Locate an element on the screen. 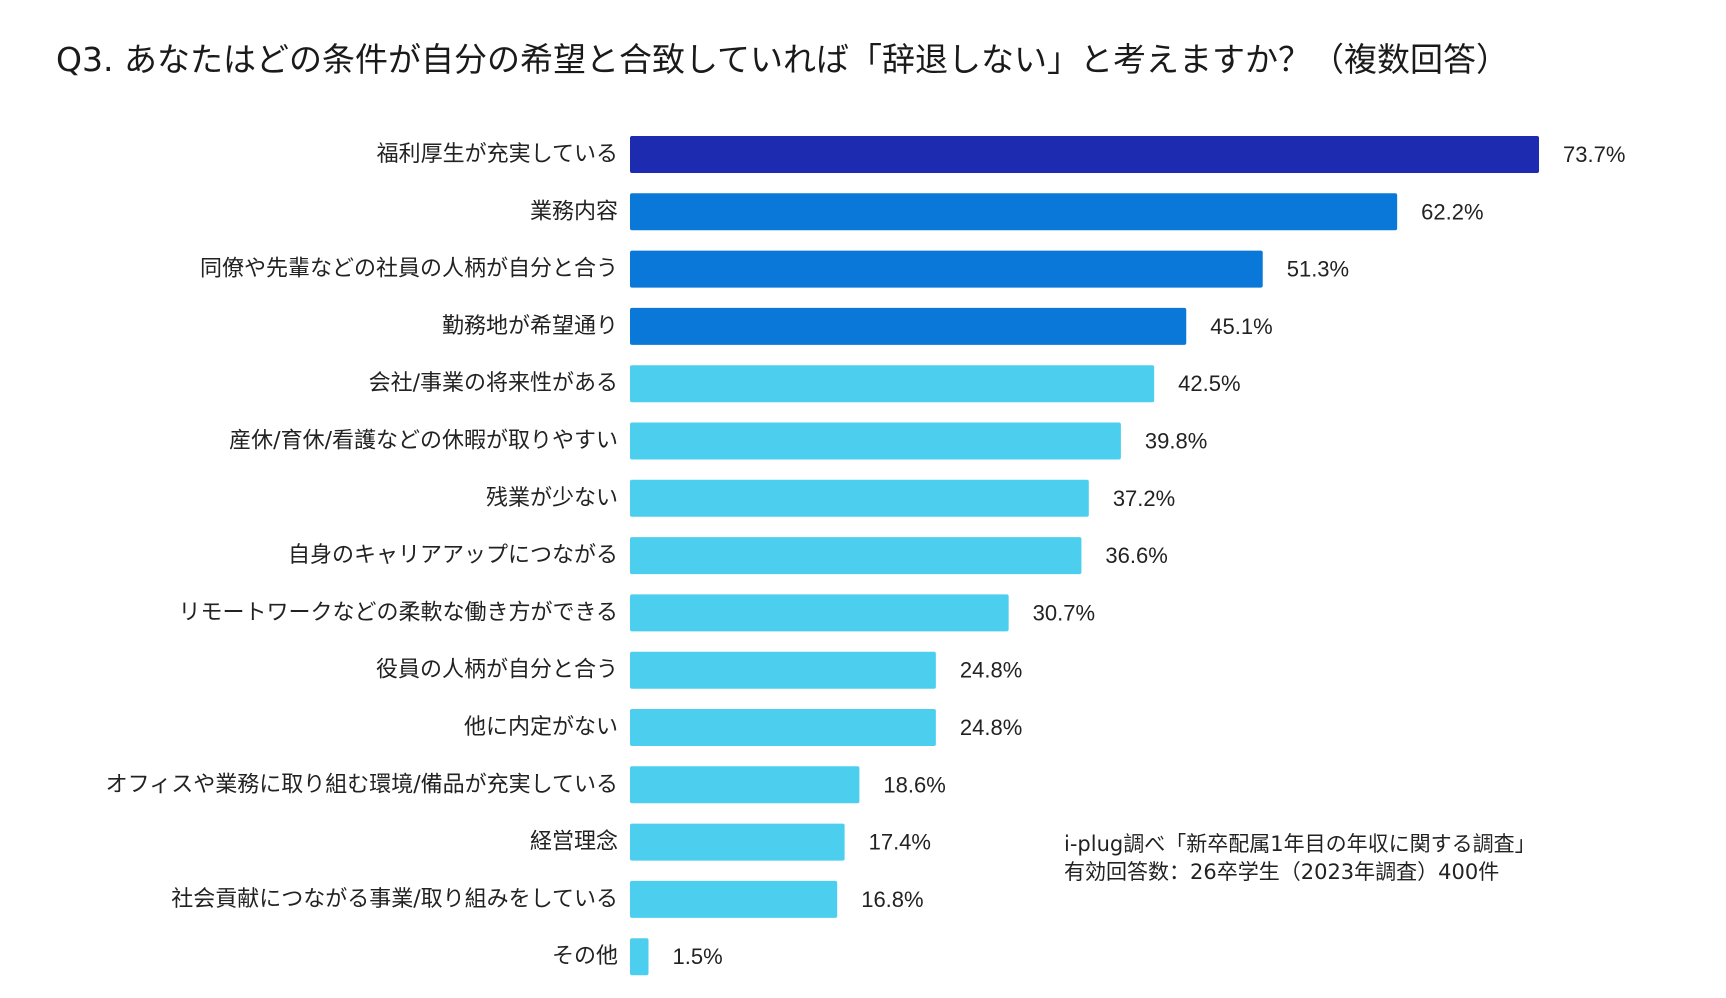 The width and height of the screenshot is (1726, 998). source-note-line1: i-plug調べ「新卒配属1年目の年収に関する調査」 is located at coordinates (1300, 844).